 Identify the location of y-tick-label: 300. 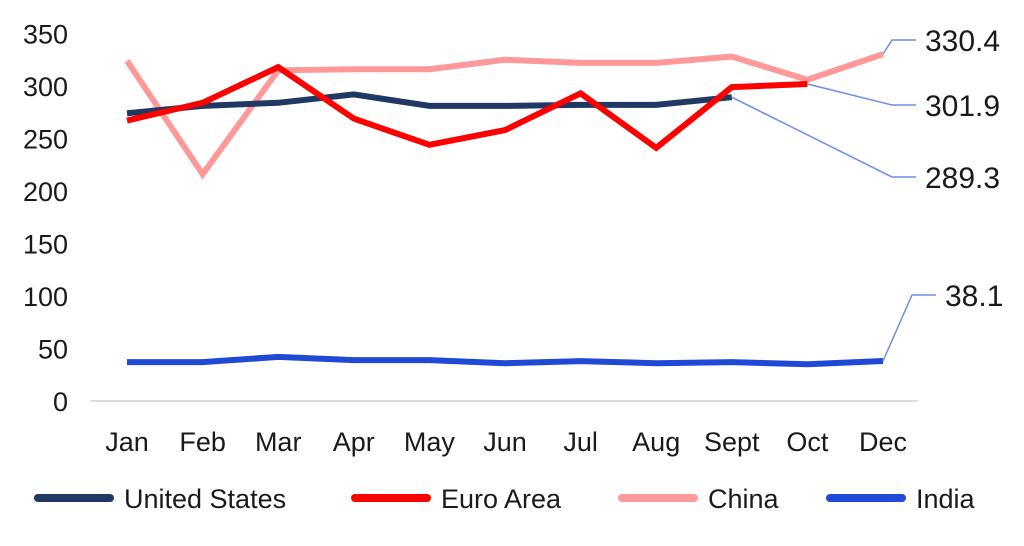
(45, 87).